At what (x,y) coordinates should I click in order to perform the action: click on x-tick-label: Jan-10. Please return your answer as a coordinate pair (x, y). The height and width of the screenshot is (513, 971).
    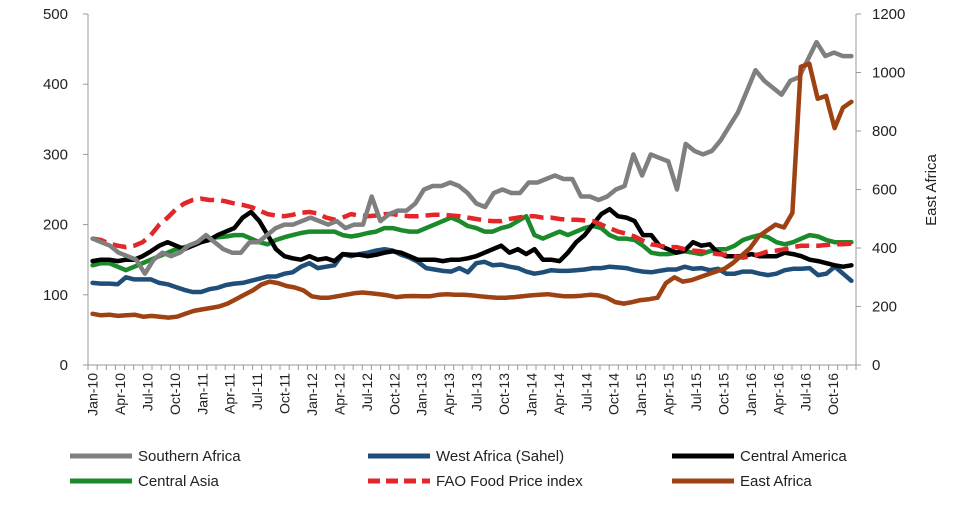
    Looking at the image, I should click on (93, 394).